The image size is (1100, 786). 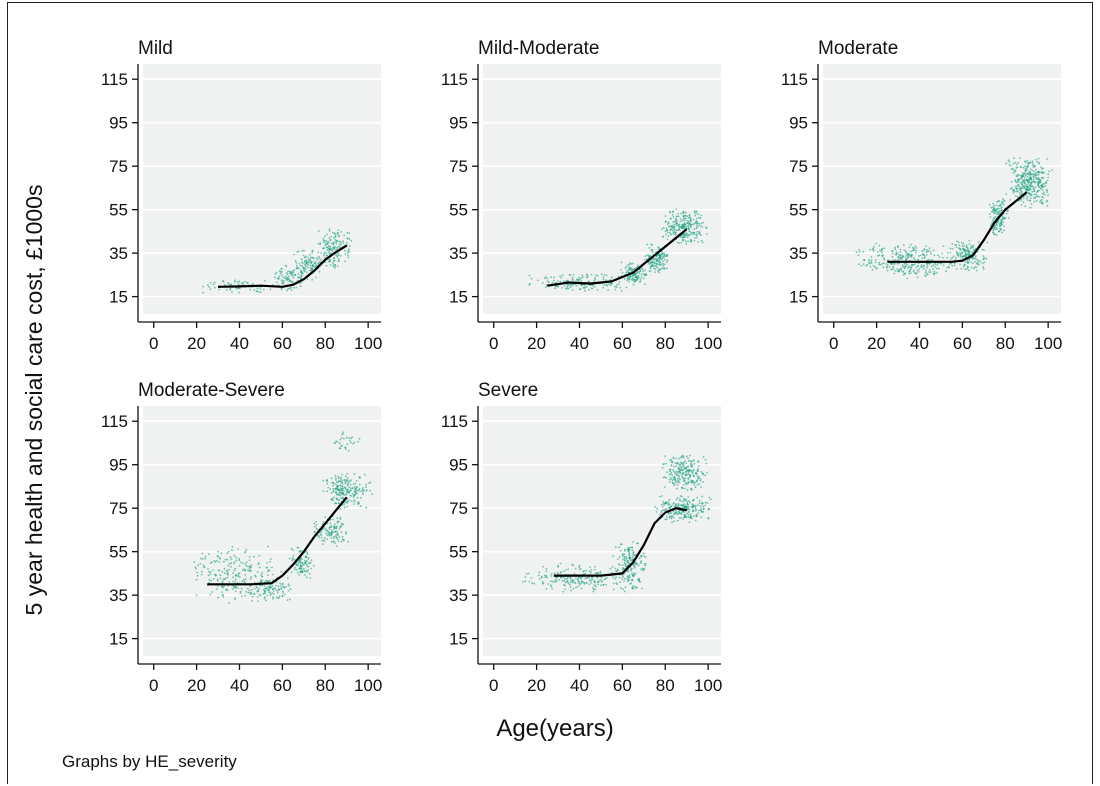 What do you see at coordinates (118, 639) in the screenshot?
I see `y-tick-label: 15` at bounding box center [118, 639].